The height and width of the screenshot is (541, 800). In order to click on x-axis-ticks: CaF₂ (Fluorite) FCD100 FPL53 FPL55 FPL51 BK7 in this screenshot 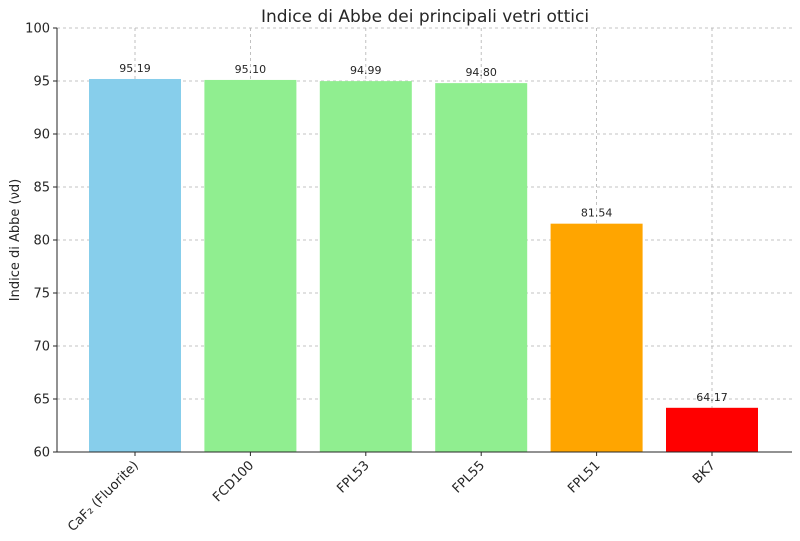, I will do `click(392, 493)`.